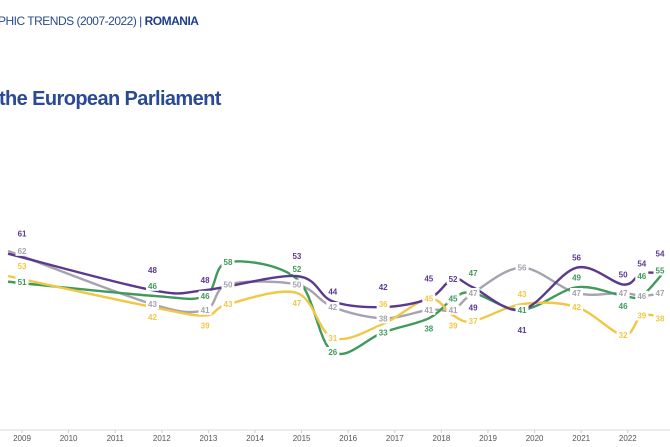 This screenshot has height=447, width=670. Describe the element at coordinates (395, 438) in the screenshot. I see `x-tick-label: 2017` at that location.